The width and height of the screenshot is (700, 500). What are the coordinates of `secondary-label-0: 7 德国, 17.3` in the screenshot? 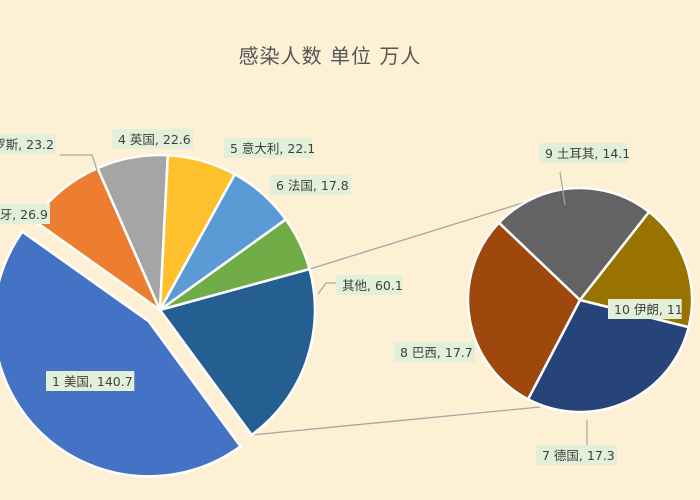 It's located at (578, 455).